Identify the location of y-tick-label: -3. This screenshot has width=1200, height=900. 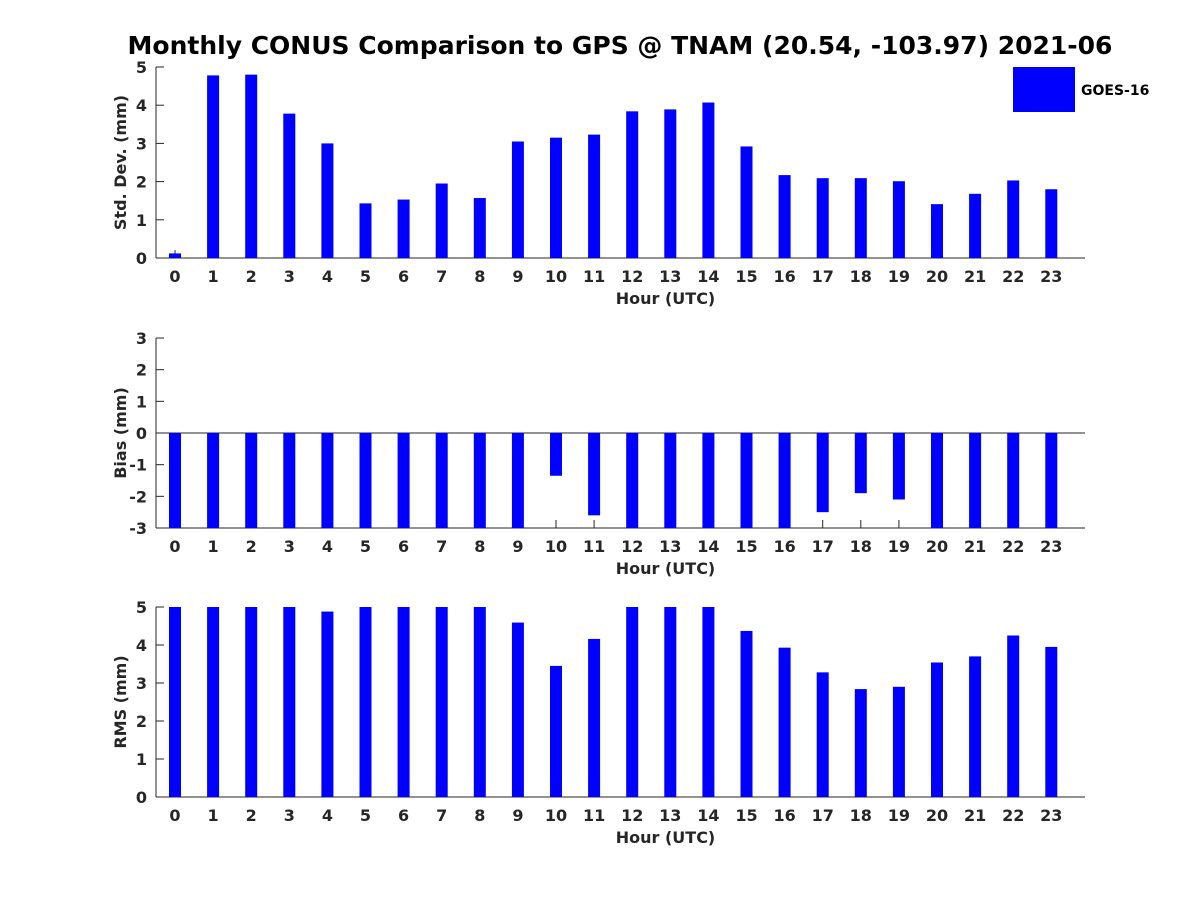
(138, 528).